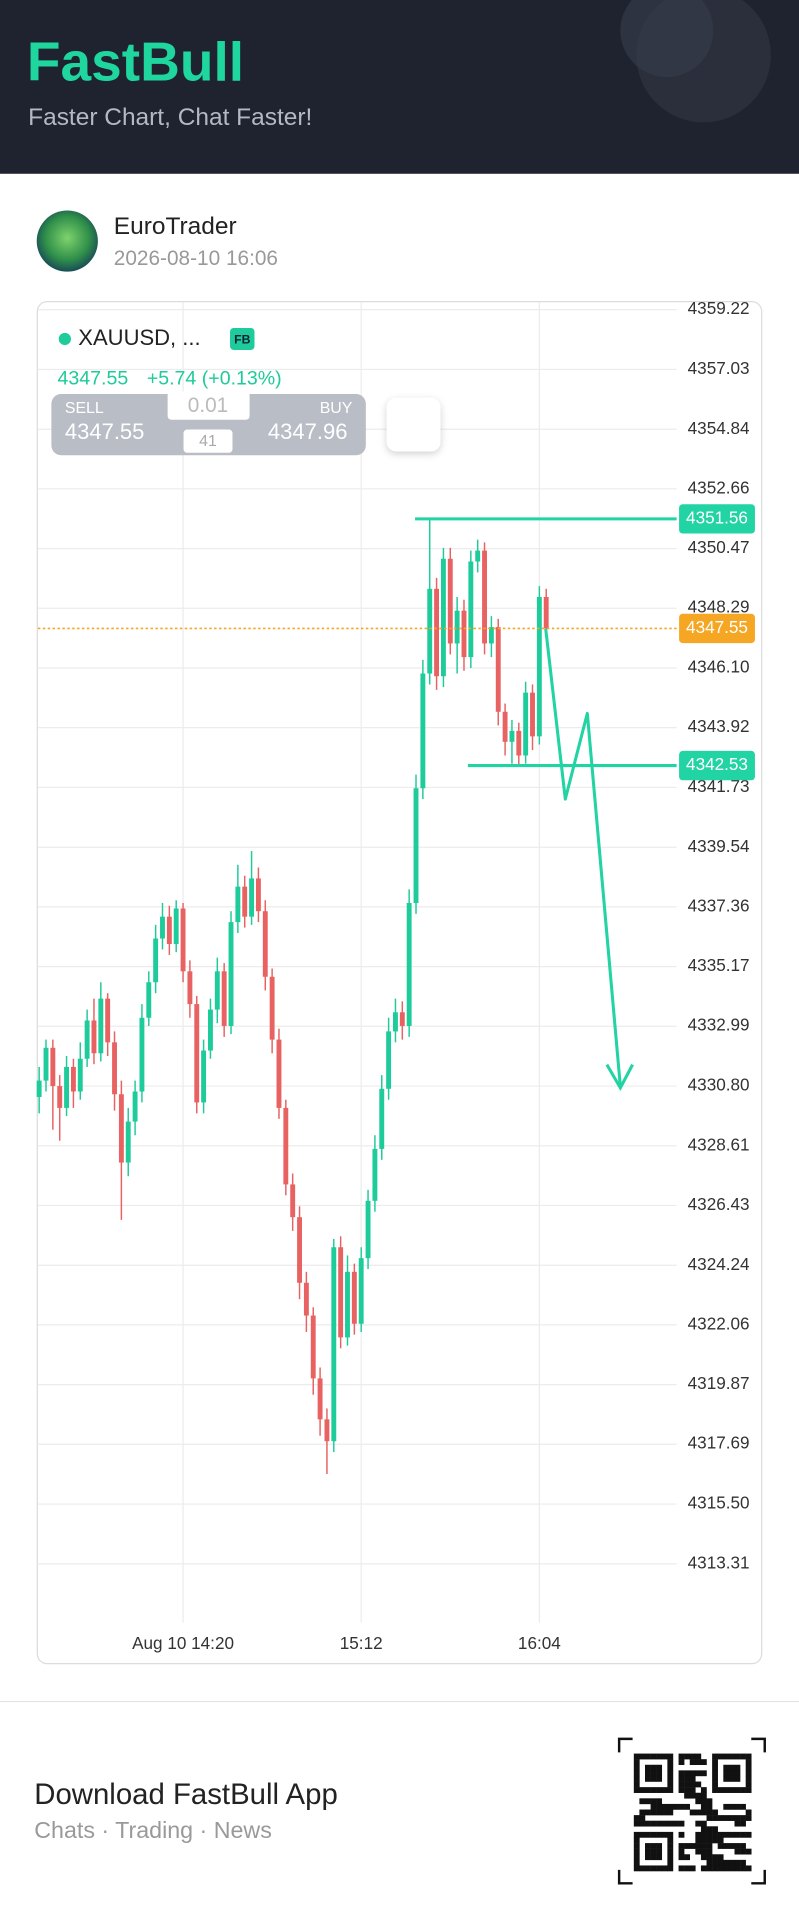 The image size is (799, 1920). I want to click on footer-title: Download FastBull App, so click(186, 1794).